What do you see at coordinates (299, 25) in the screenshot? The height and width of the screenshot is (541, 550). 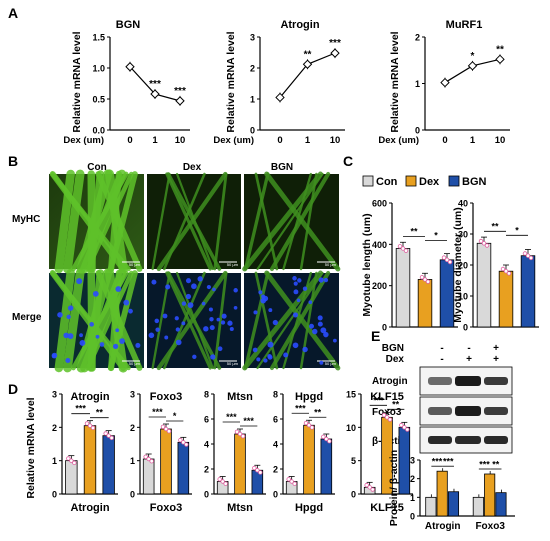 I see `a2-title: Atrogin` at bounding box center [299, 25].